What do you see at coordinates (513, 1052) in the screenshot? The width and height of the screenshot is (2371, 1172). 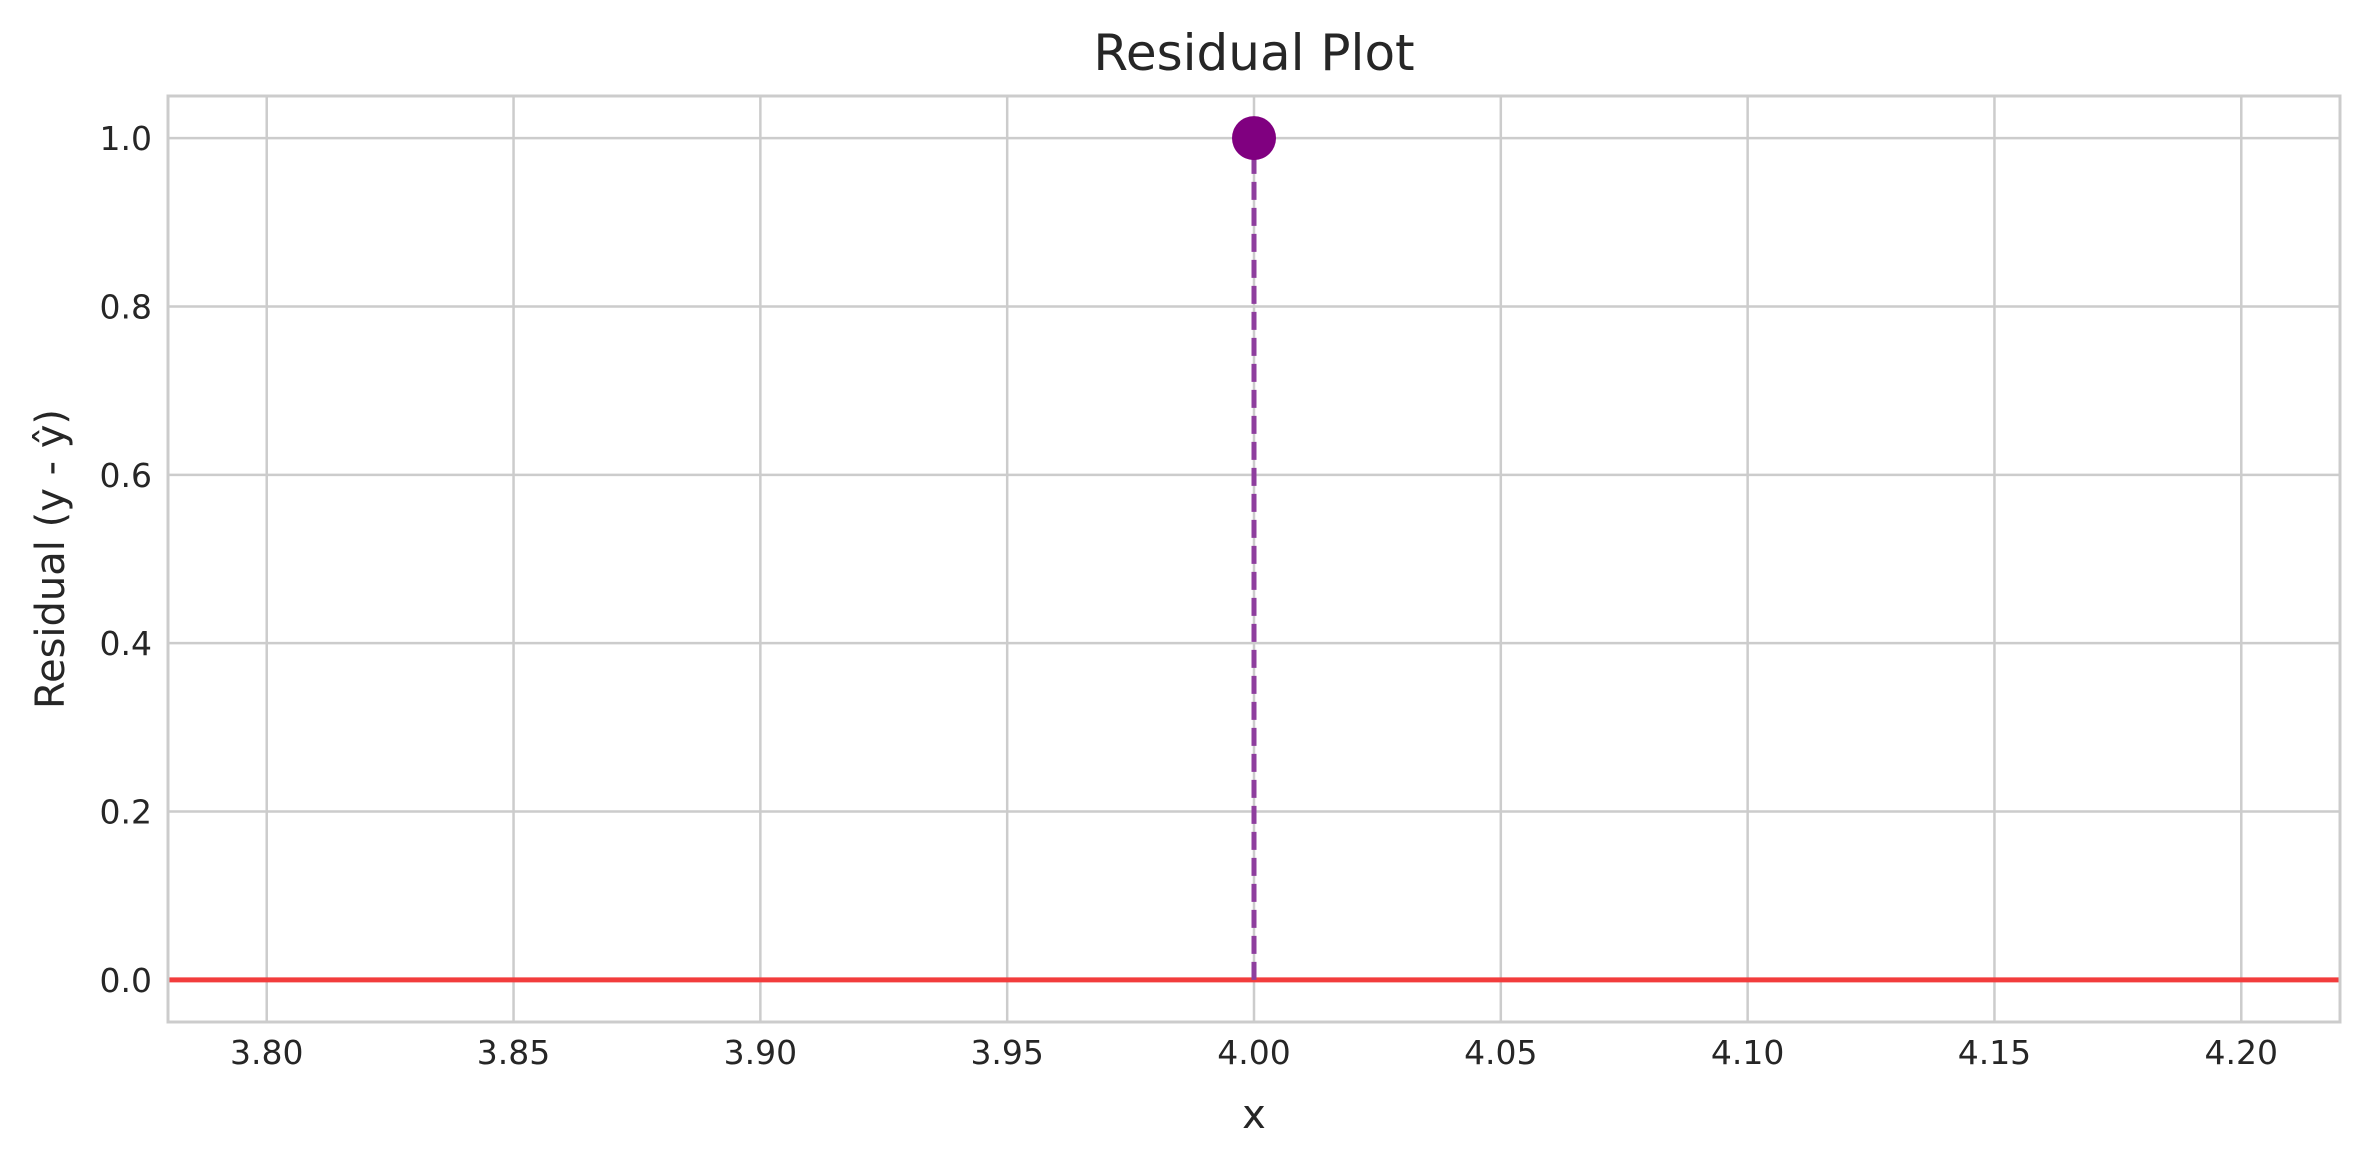 I see `x-tick-label: 3.85` at bounding box center [513, 1052].